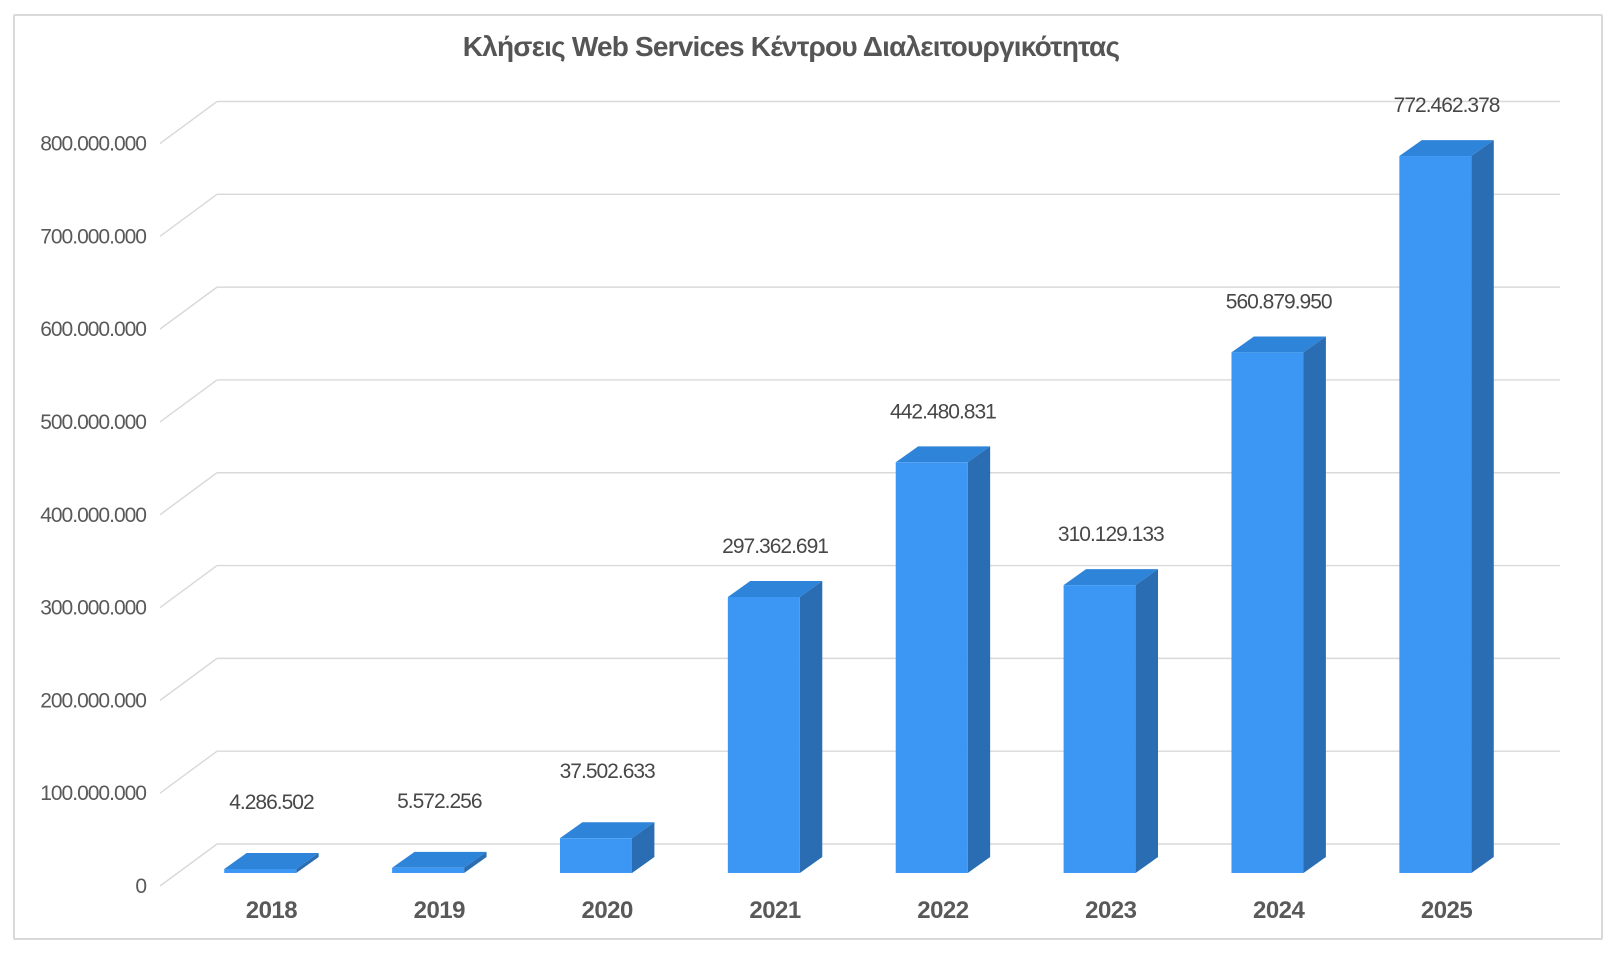 The height and width of the screenshot is (959, 1621). What do you see at coordinates (271, 802) in the screenshot?
I see `data-label: 4.286.502` at bounding box center [271, 802].